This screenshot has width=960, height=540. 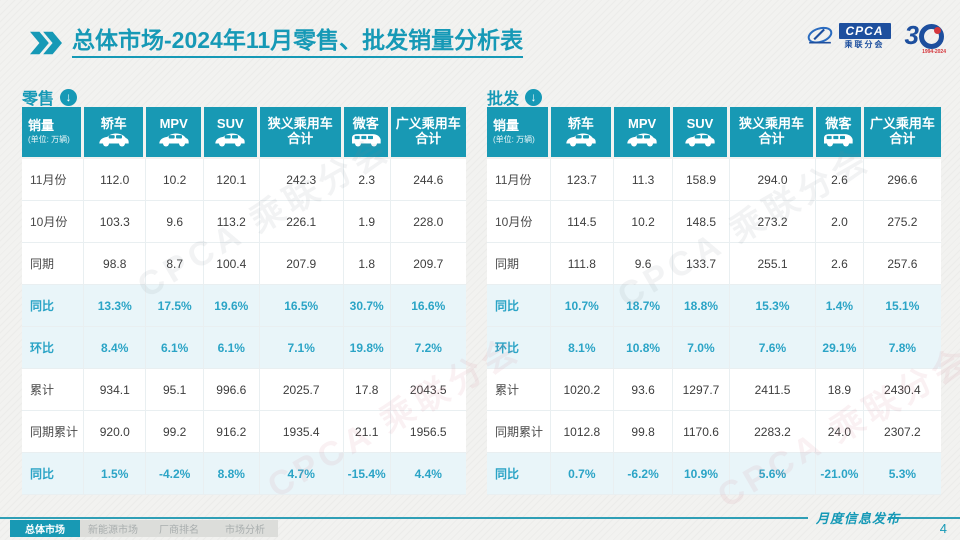 What do you see at coordinates (931, 36) in the screenshot?
I see `anniversary-ring-icon` at bounding box center [931, 36].